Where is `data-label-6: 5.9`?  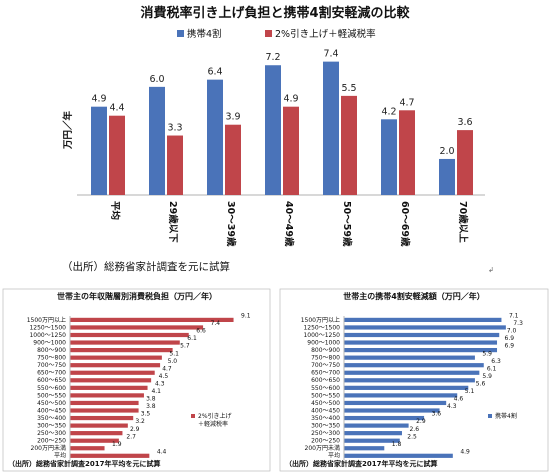
data-label-6: 5.9 is located at coordinates (487, 353).